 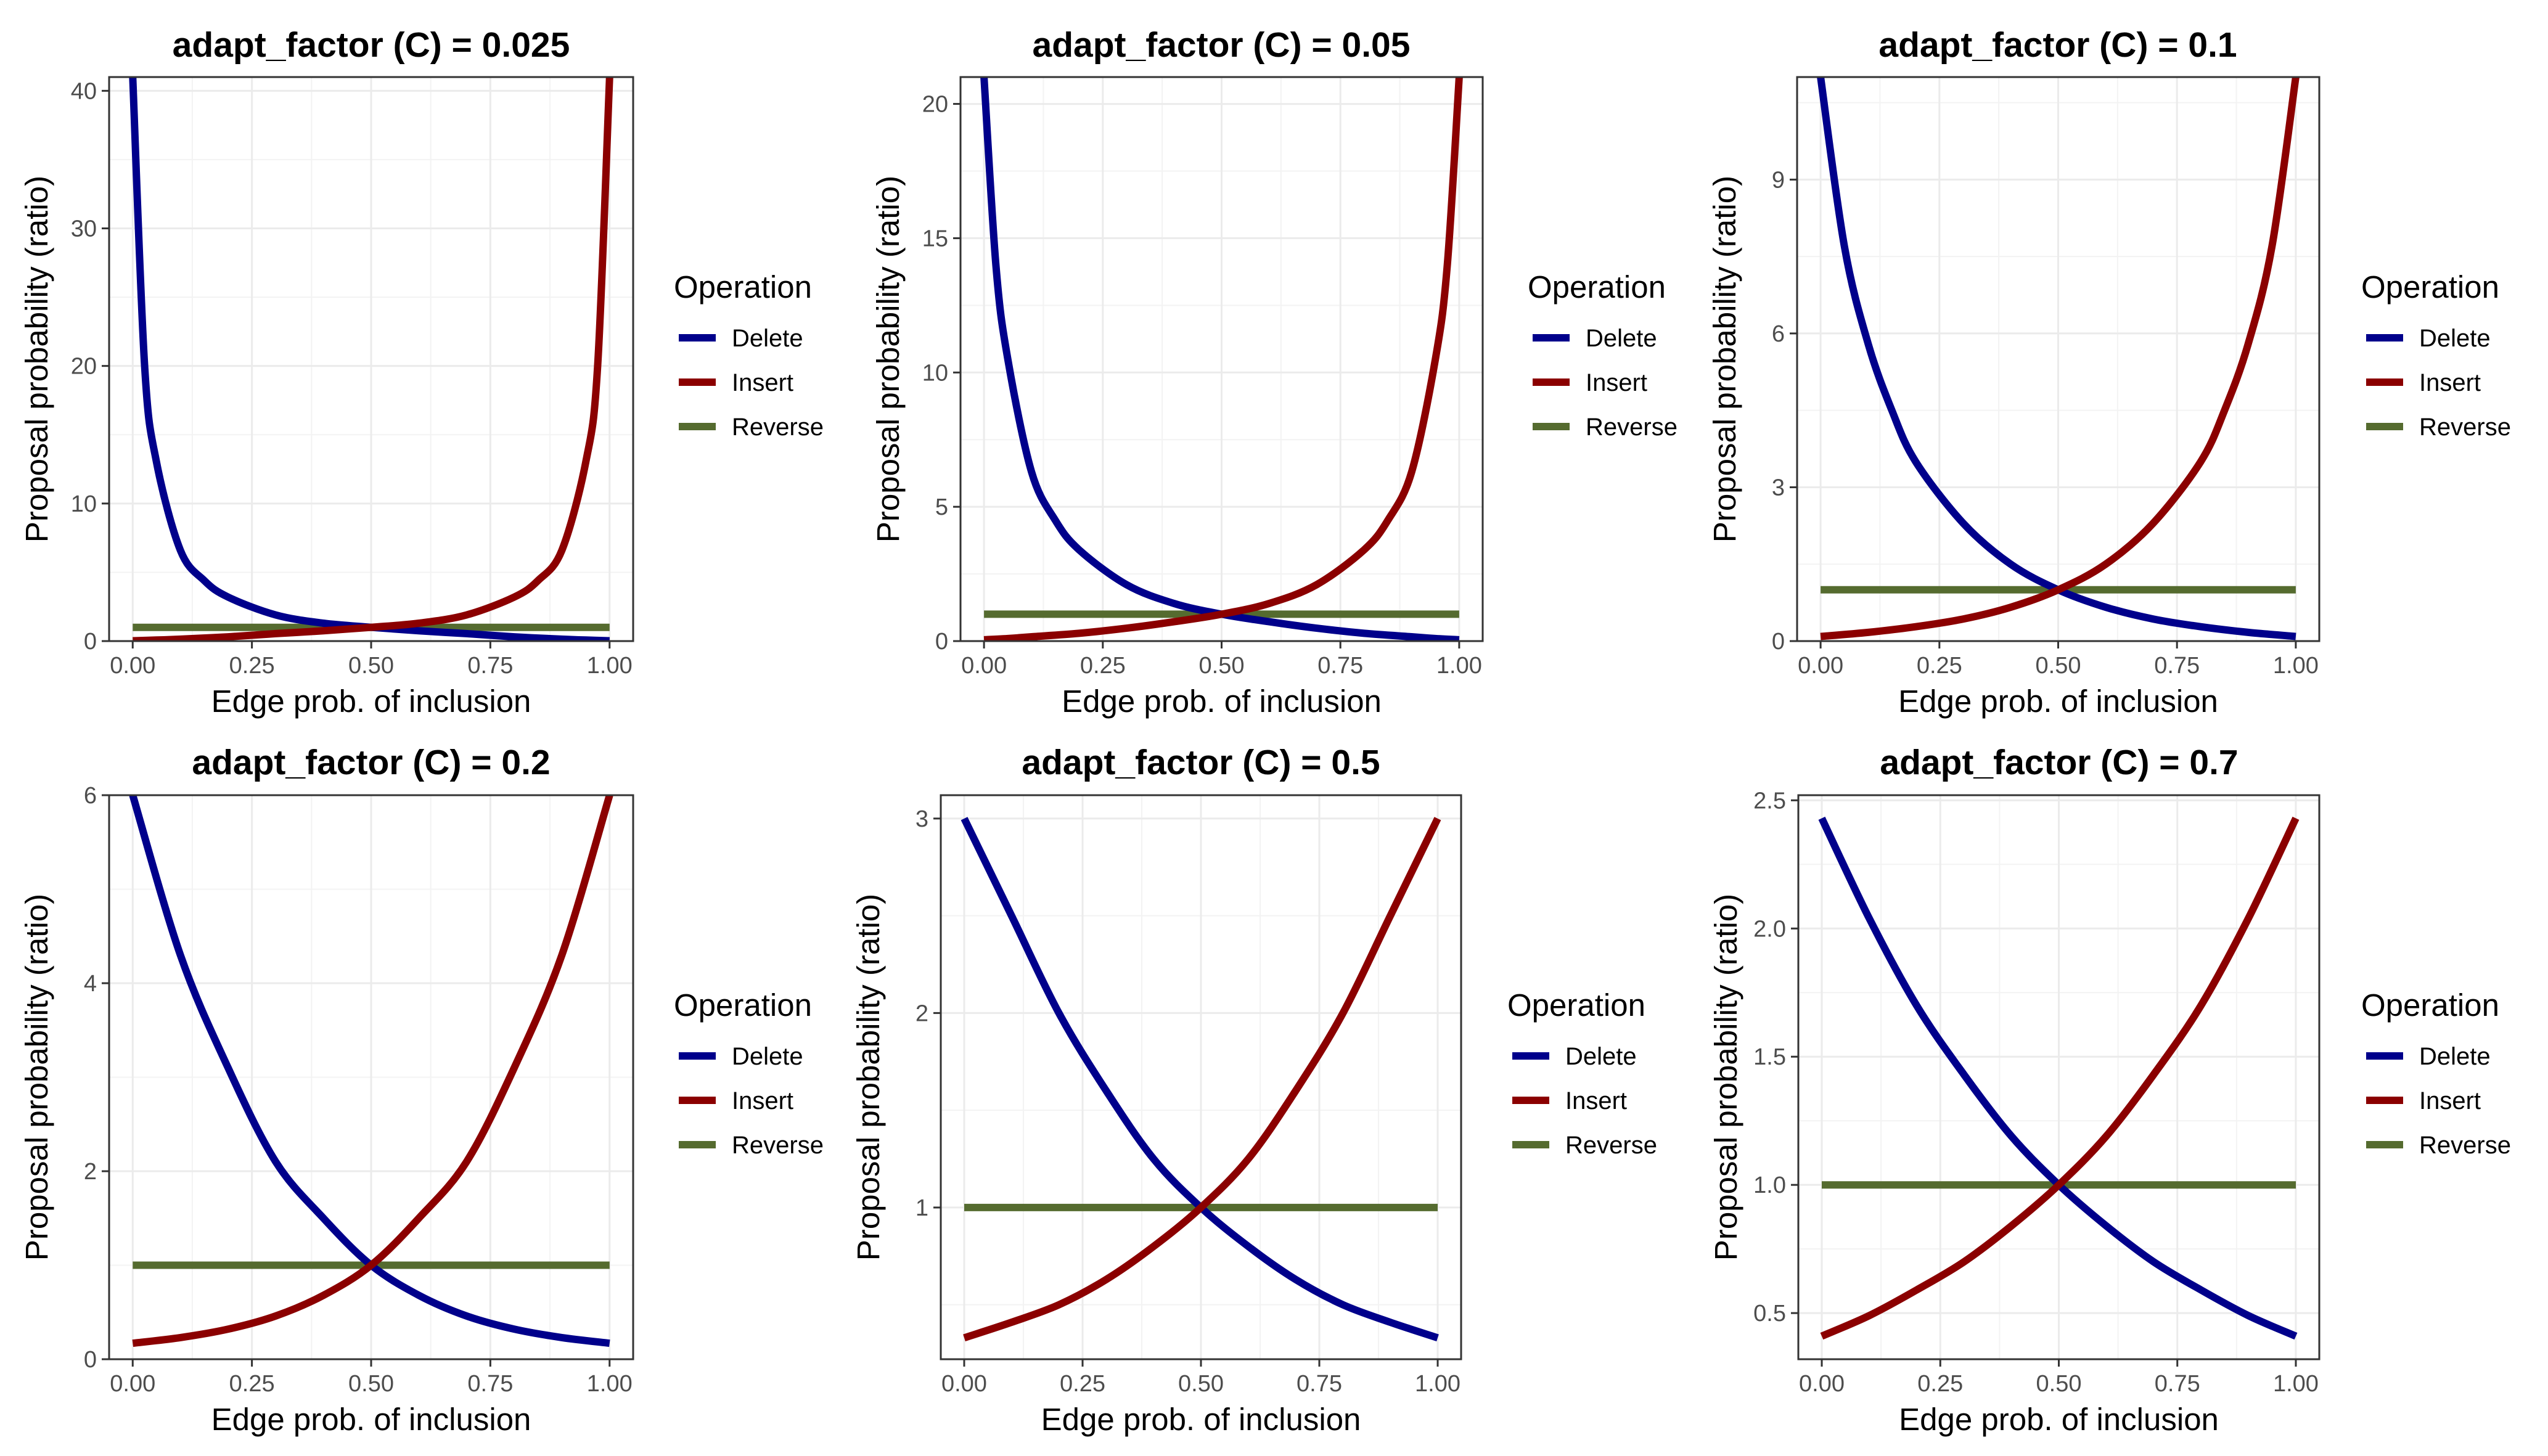 What do you see at coordinates (2059, 762) in the screenshot?
I see `chart-title: adapt_factor (C) = 0.7` at bounding box center [2059, 762].